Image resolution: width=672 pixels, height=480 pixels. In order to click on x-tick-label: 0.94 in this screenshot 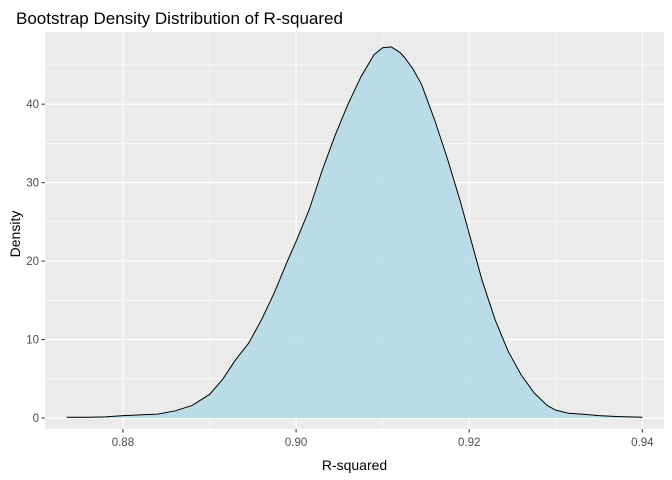, I will do `click(642, 443)`.